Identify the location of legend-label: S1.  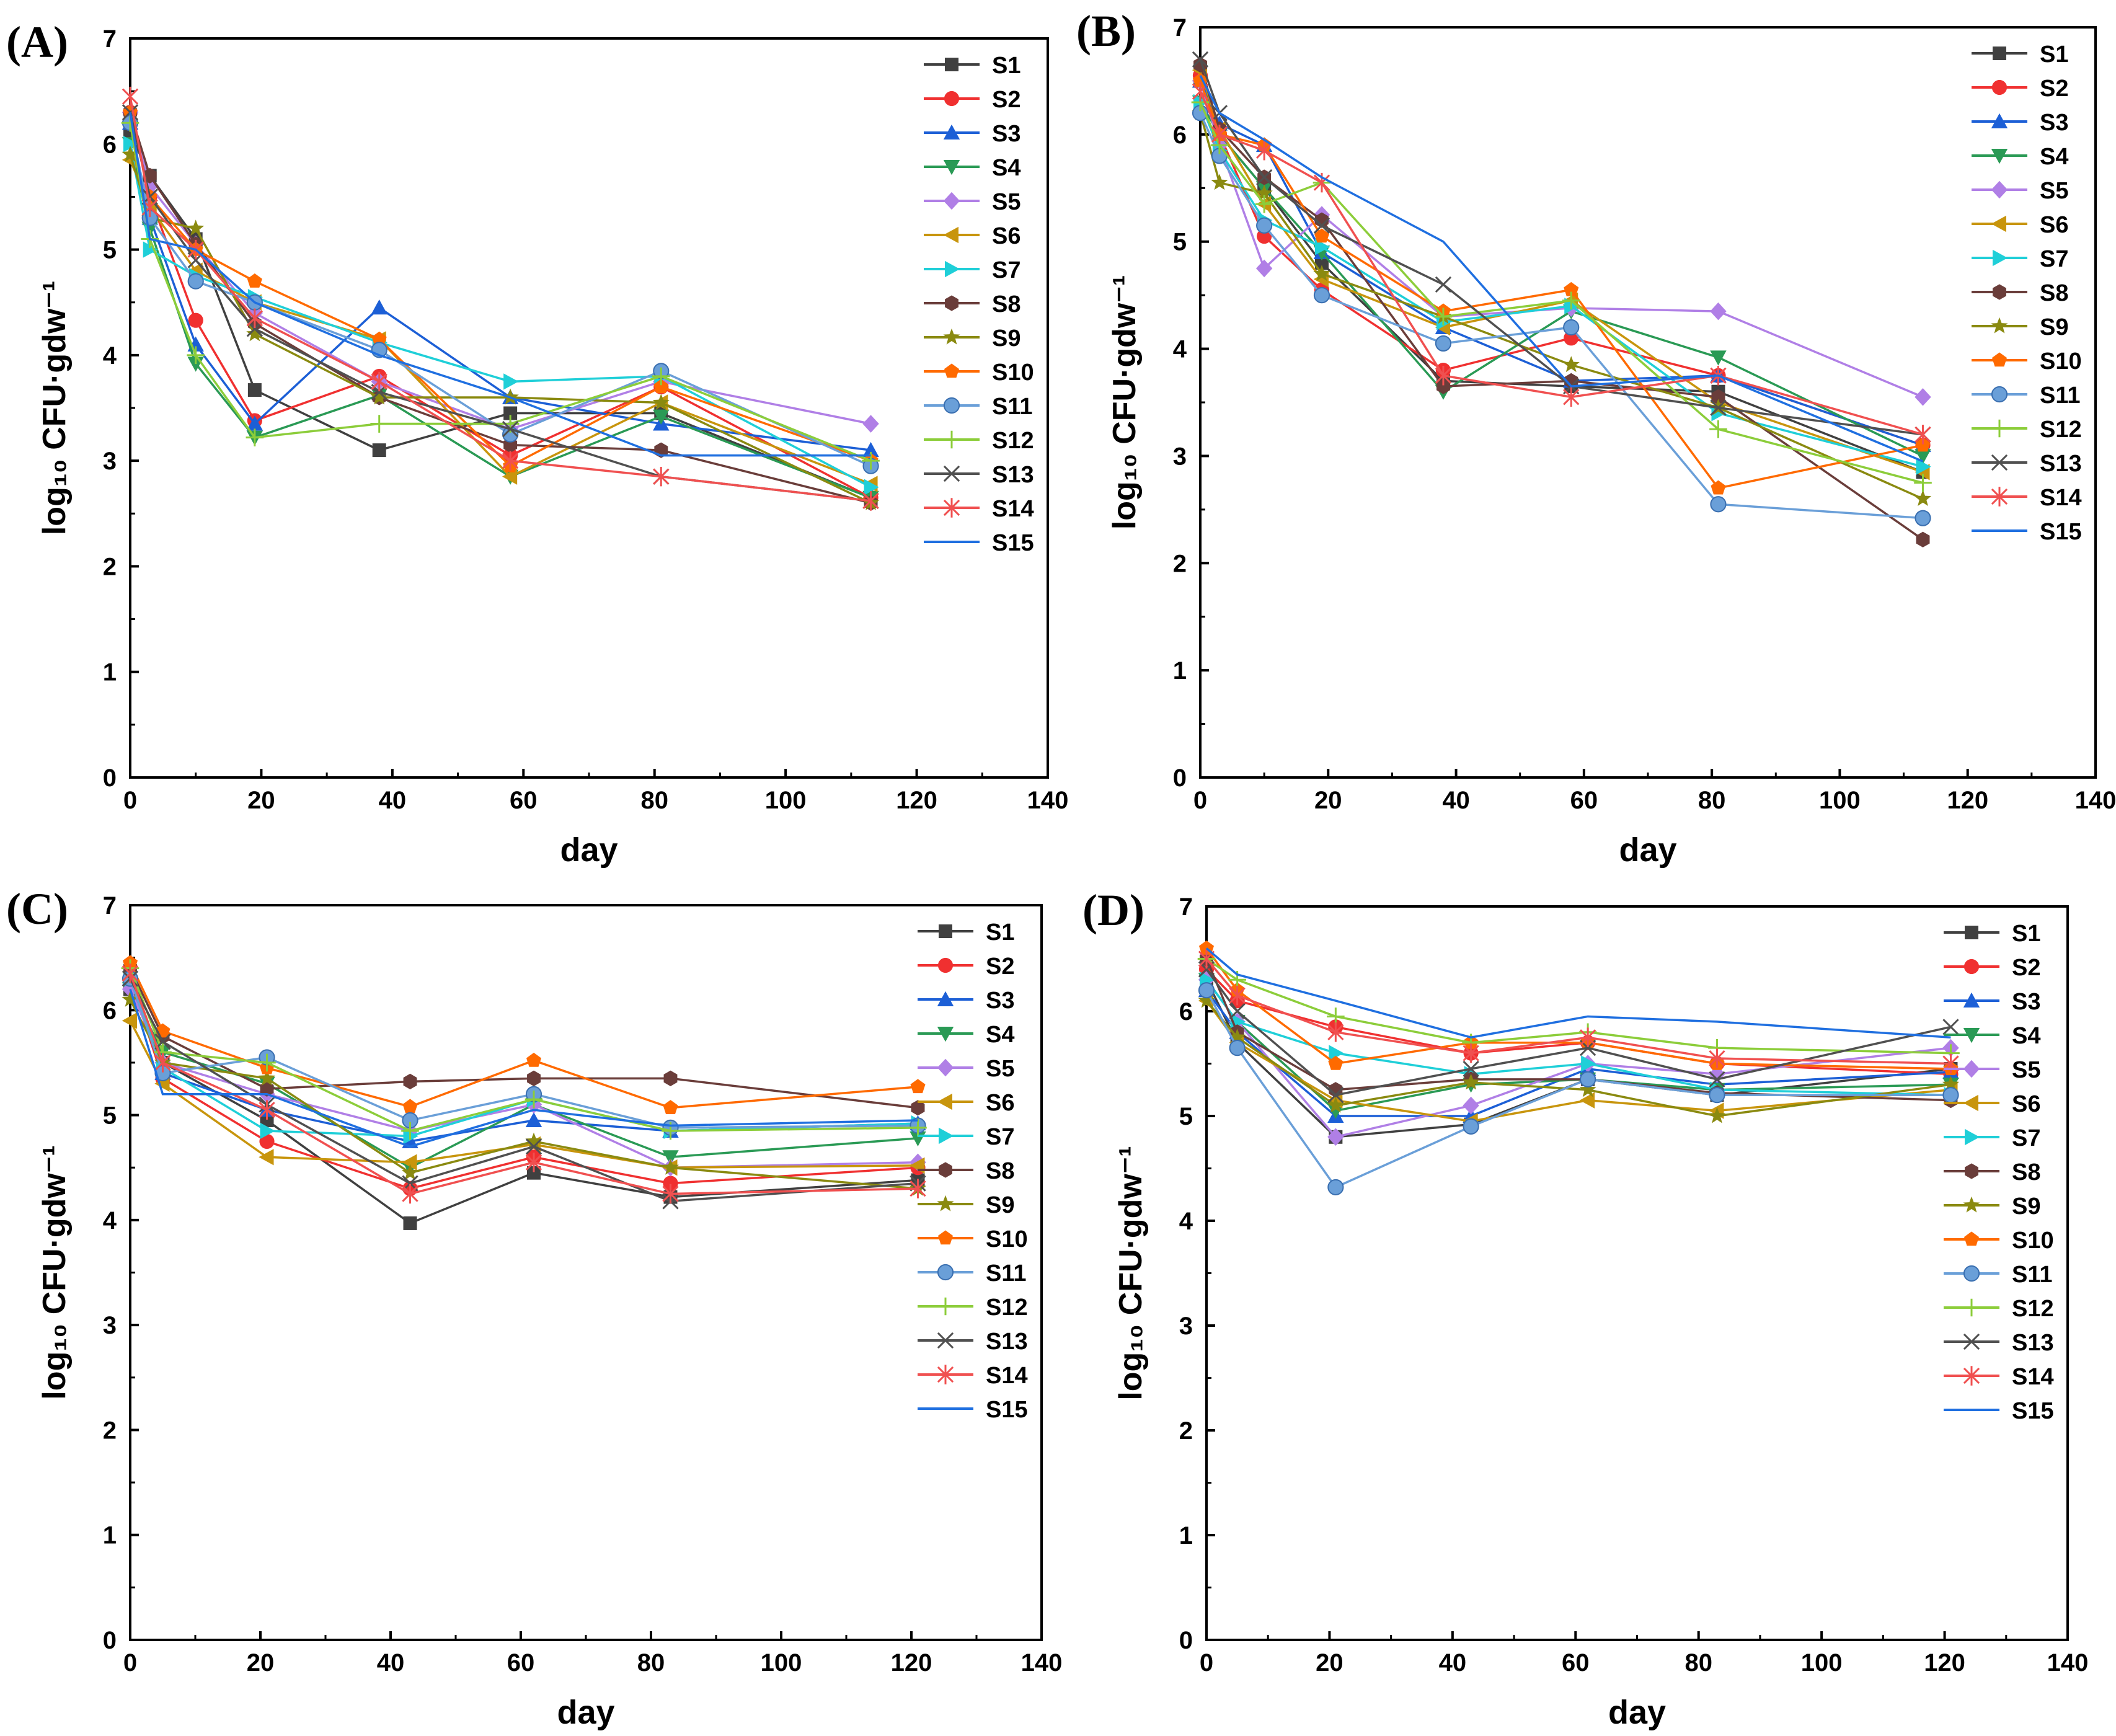
(1006, 66).